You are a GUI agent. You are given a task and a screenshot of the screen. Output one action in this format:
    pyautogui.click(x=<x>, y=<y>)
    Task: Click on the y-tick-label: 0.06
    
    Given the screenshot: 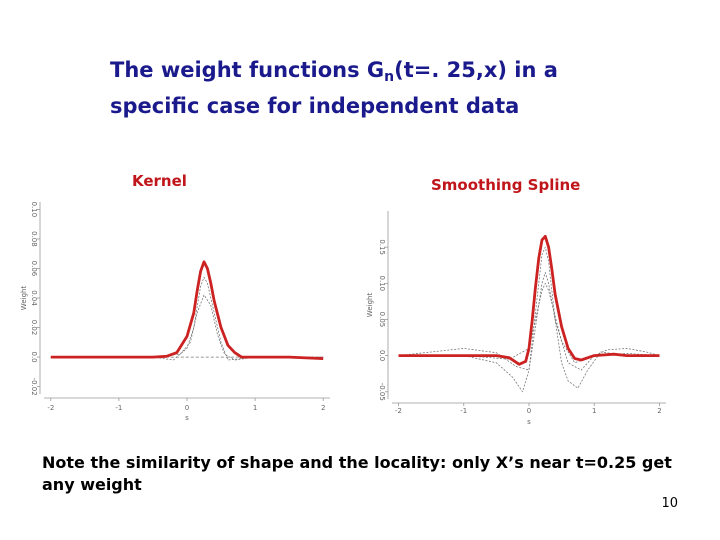 What is the action you would take?
    pyautogui.click(x=34, y=269)
    